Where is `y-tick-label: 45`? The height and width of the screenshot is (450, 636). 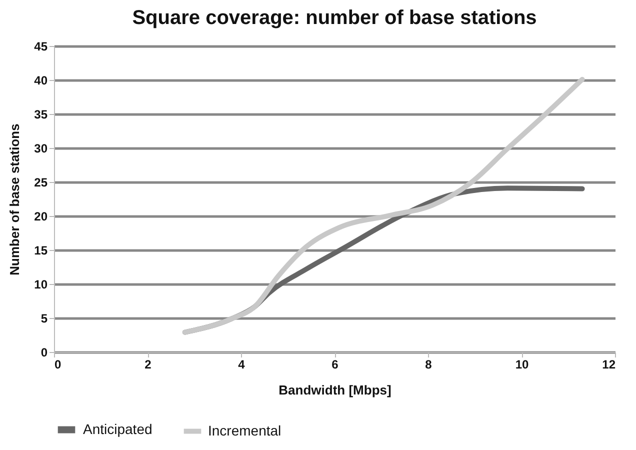
y-tick-label: 45 is located at coordinates (41, 47).